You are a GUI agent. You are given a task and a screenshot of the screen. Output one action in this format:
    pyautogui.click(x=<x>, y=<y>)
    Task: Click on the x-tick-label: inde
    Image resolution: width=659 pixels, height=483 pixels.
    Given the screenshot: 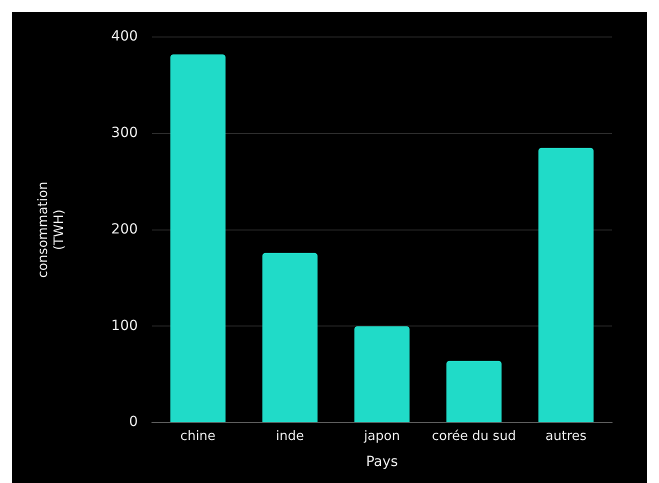 What is the action you would take?
    pyautogui.click(x=290, y=436)
    